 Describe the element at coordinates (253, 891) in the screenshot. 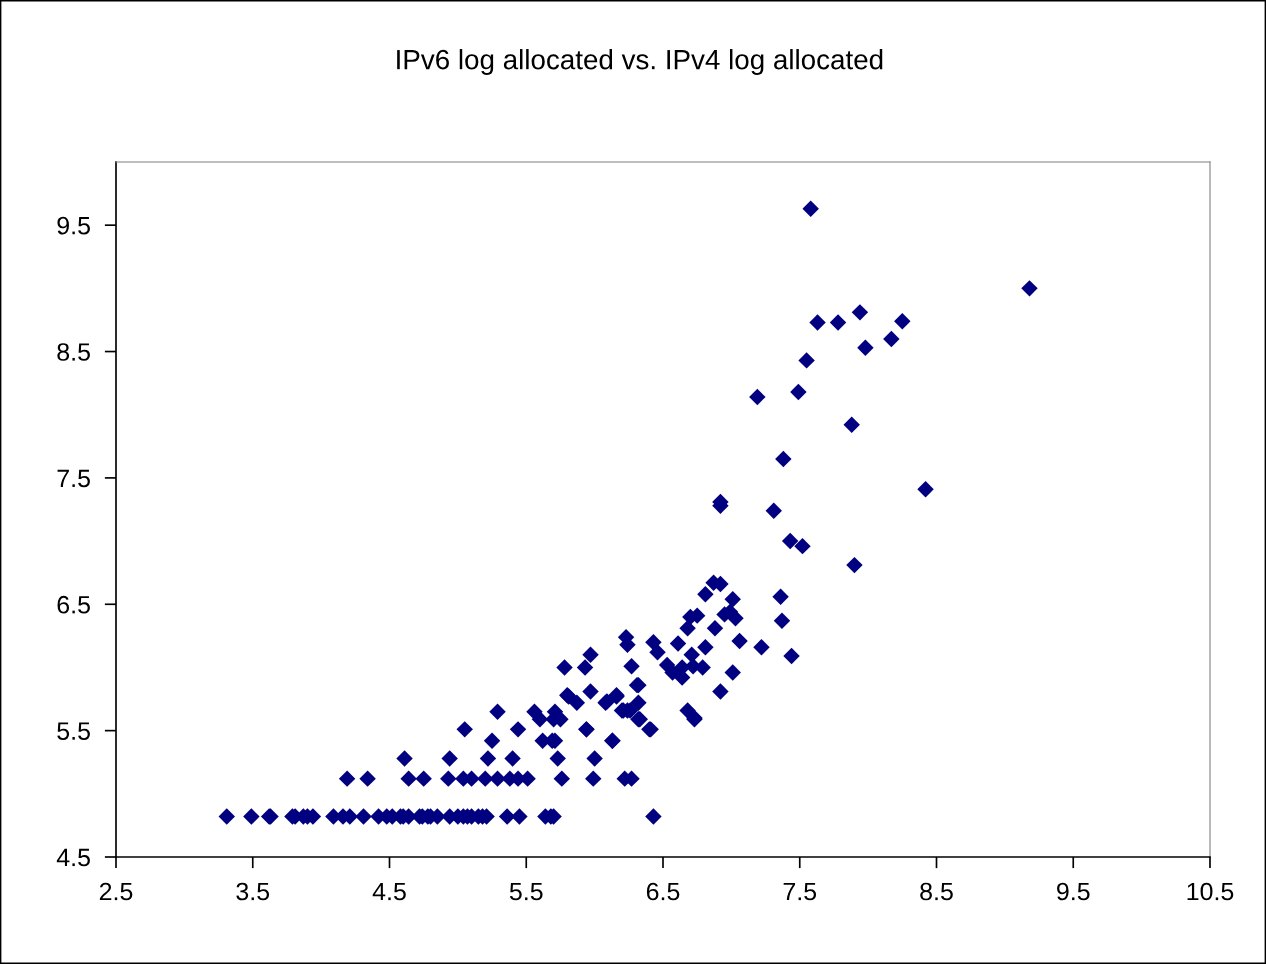

I see `x-tick-label: 3.5` at that location.